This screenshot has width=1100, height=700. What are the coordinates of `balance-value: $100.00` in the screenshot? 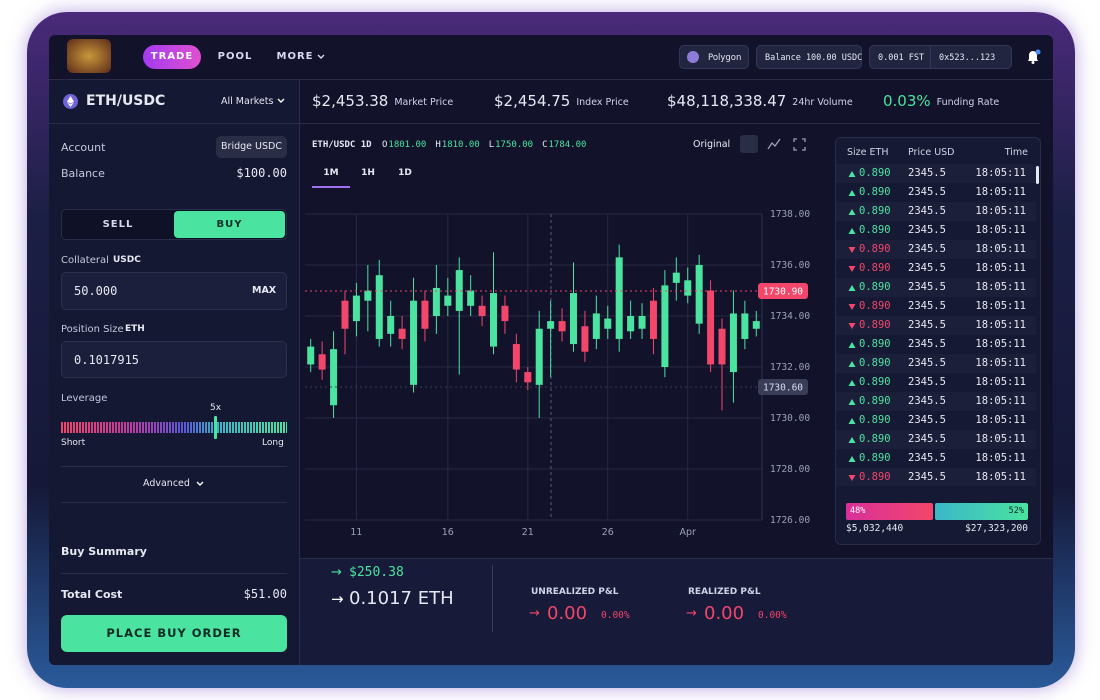 It's located at (261, 173).